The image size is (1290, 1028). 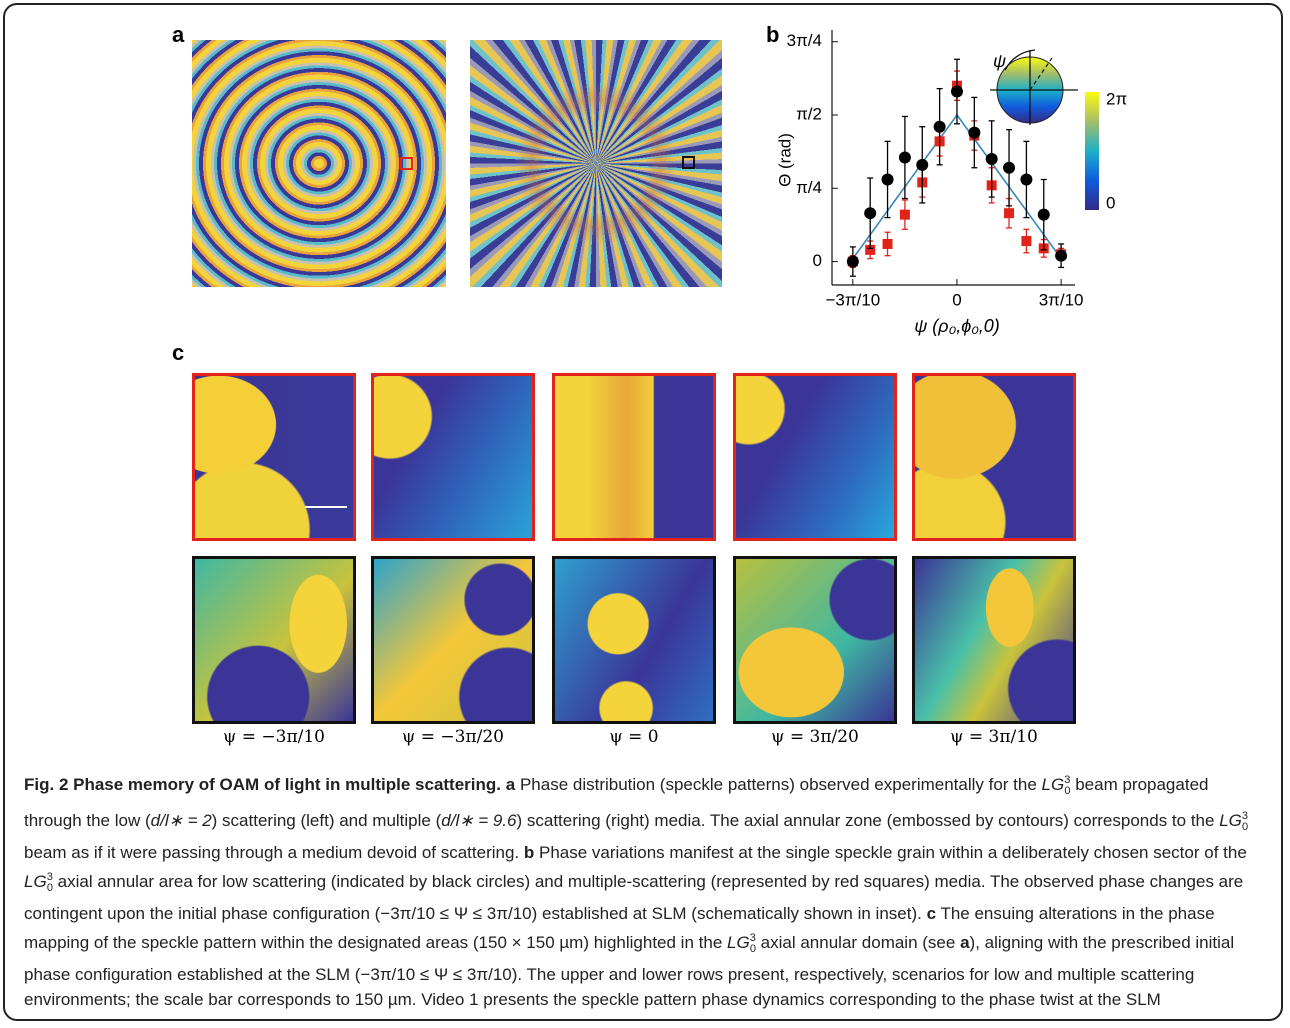 What do you see at coordinates (529, 852) in the screenshot?
I see `caption-text: b` at bounding box center [529, 852].